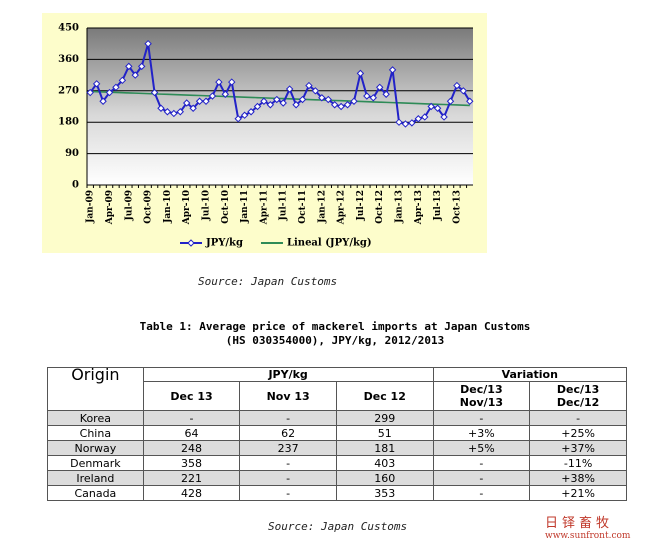 The width and height of the screenshot is (652, 546). I want to click on y-tick-label: 90, so click(72, 153).